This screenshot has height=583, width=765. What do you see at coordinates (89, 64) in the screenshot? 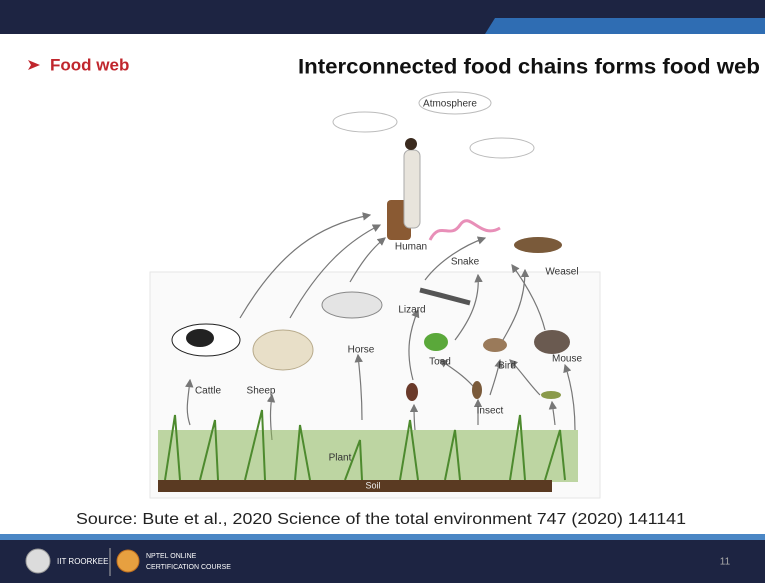
I see `bullet-text: Food web` at bounding box center [89, 64].